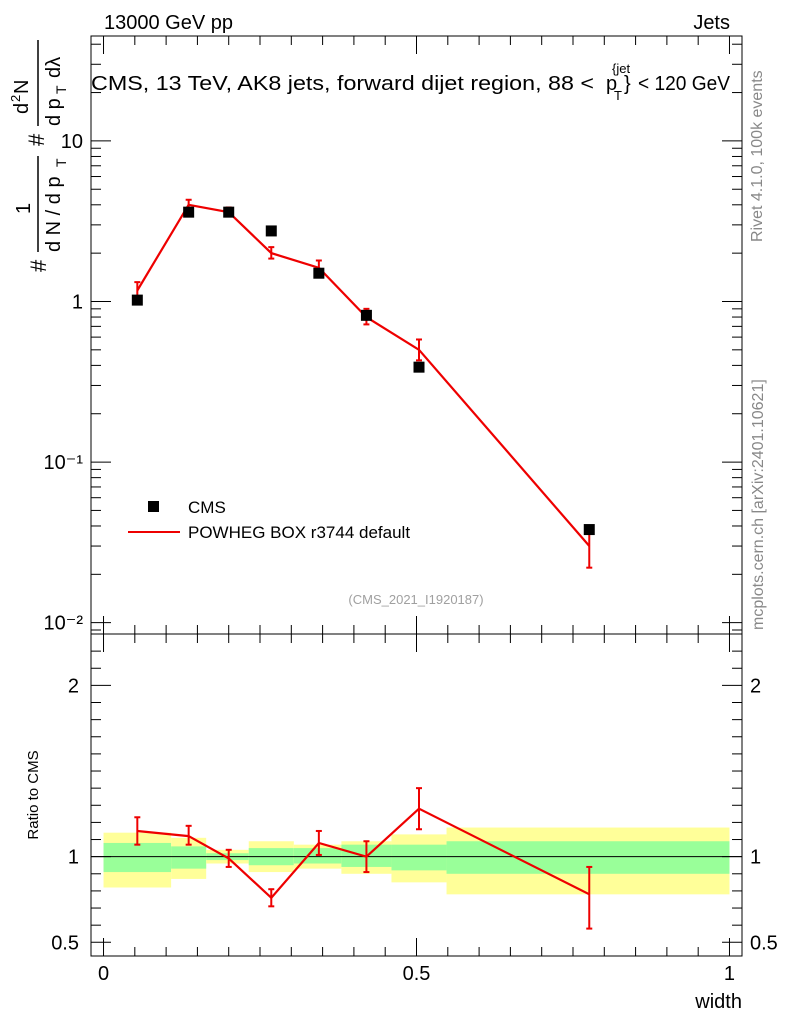 Image resolution: width=786 pixels, height=1024 pixels. Describe the element at coordinates (627, 84) in the screenshot. I see `main-title-close: }` at that location.